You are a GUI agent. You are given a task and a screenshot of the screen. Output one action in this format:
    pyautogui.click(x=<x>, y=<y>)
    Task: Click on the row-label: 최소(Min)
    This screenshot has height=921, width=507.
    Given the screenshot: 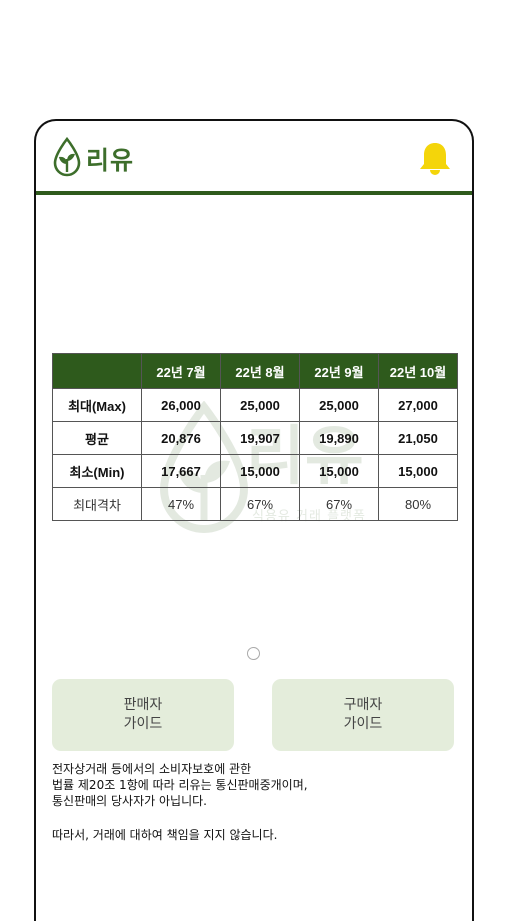 What is the action you would take?
    pyautogui.click(x=97, y=471)
    